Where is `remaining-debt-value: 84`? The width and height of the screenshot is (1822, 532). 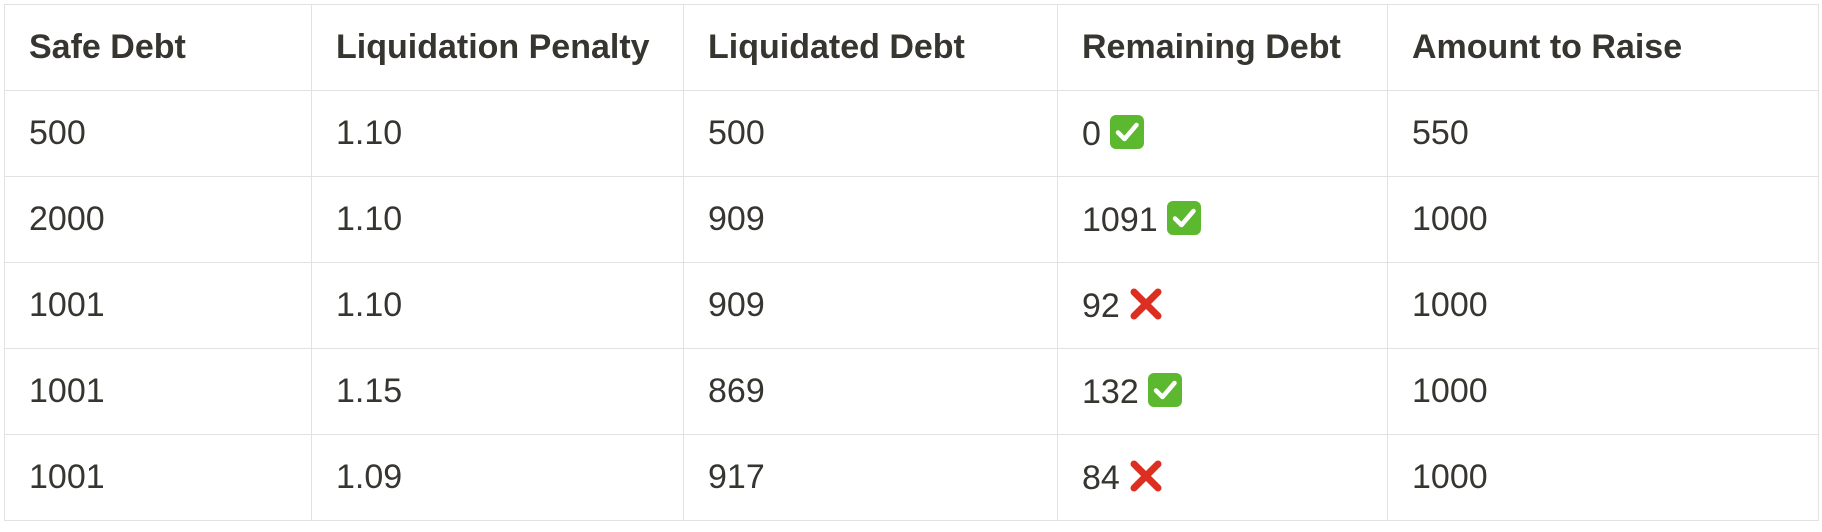
remaining-debt-value: 84 is located at coordinates (1101, 477).